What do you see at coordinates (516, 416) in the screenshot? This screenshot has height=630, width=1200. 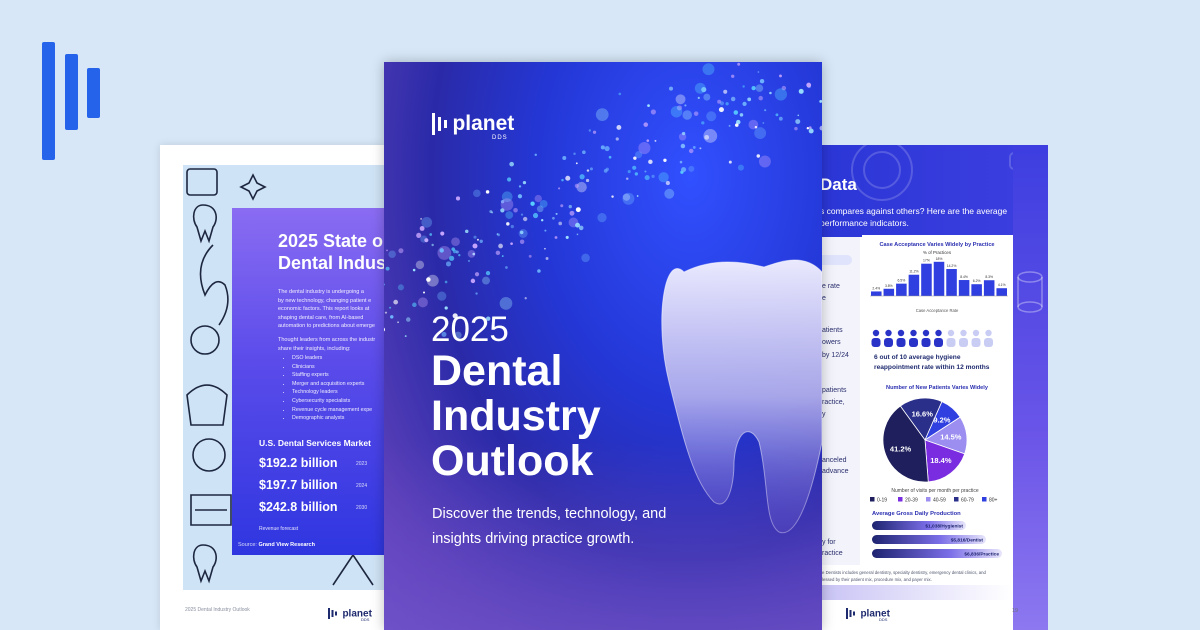 I see `cover-title-line: Industry` at bounding box center [516, 416].